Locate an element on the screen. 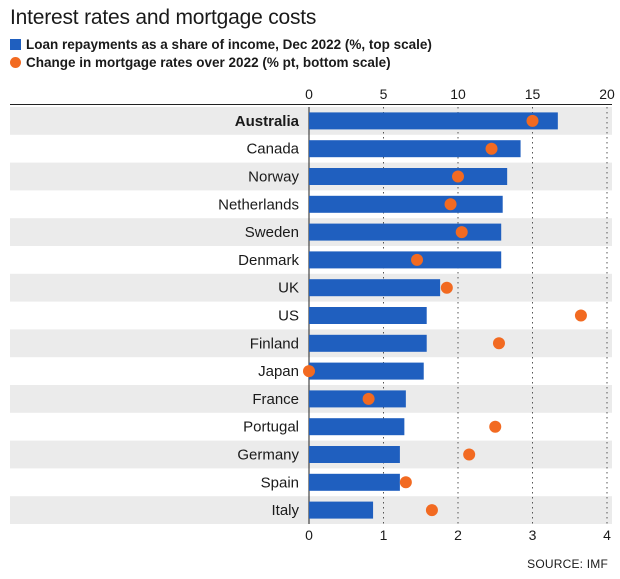 The width and height of the screenshot is (620, 579). legend-swatch-square is located at coordinates (15, 44).